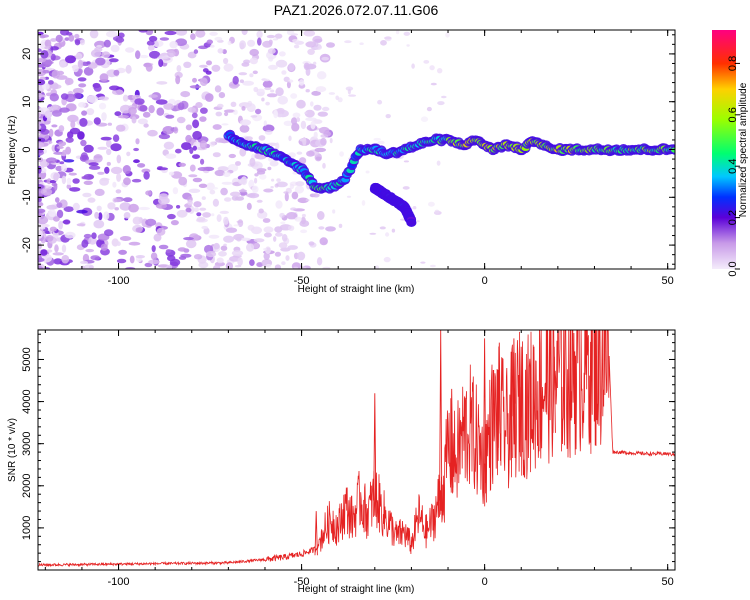 The width and height of the screenshot is (750, 600). I want to click on snr-y-tick-label: 3000, so click(27, 443).